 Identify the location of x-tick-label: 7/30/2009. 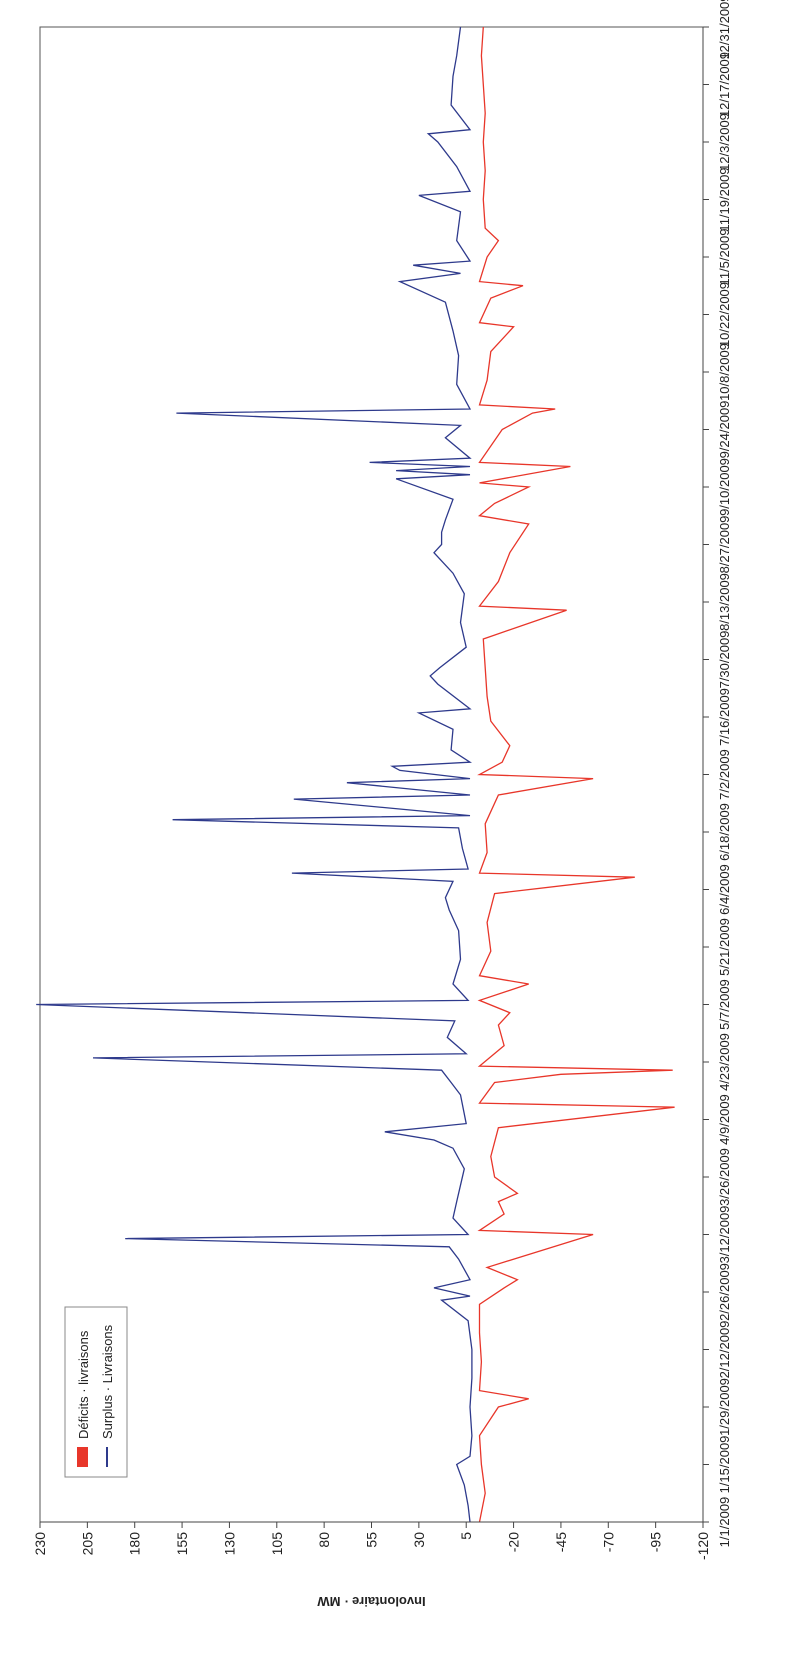
(724, 660).